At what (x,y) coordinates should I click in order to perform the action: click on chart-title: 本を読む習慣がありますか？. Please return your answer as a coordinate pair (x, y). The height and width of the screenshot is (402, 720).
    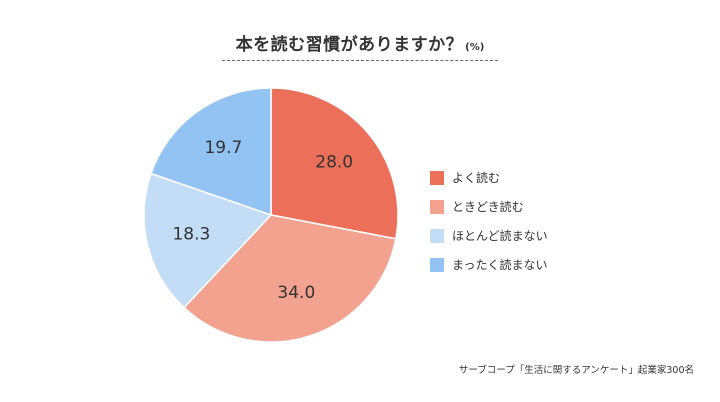
    Looking at the image, I should click on (349, 45).